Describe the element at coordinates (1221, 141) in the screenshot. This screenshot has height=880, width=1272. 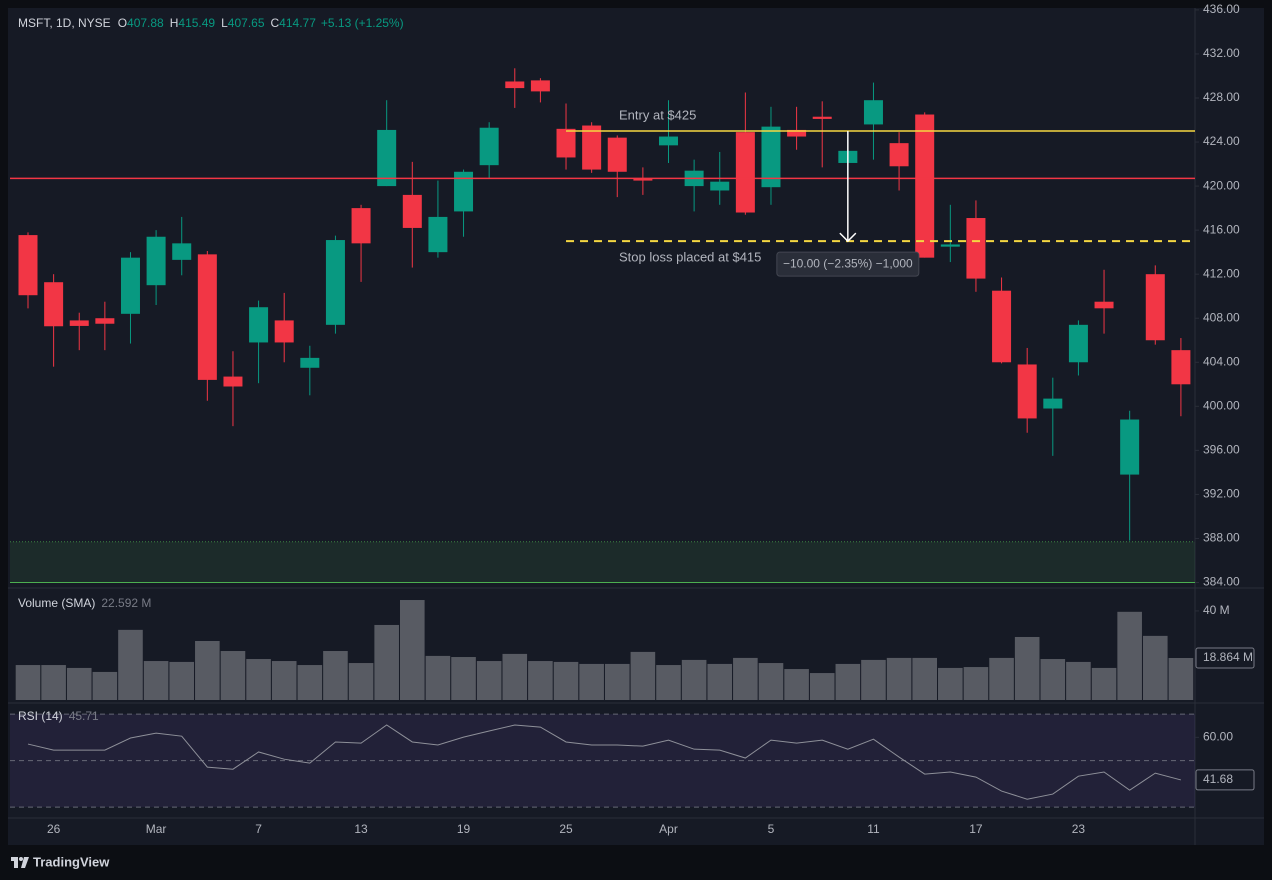
I see `y-tick-label: 424.00` at that location.